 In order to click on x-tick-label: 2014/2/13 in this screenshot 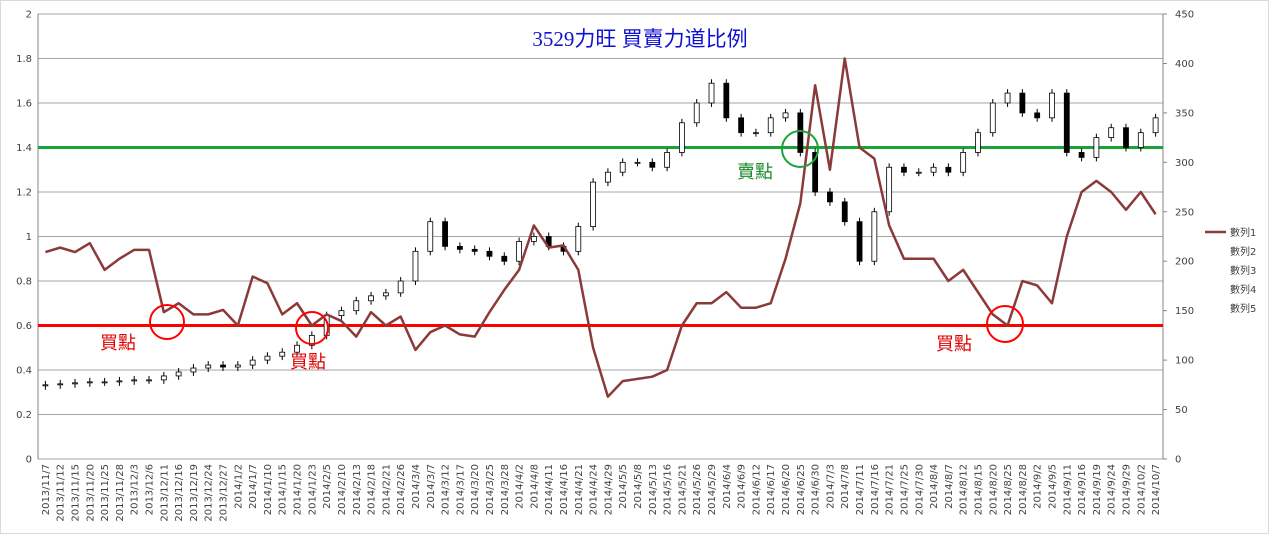, I will do `click(357, 489)`.